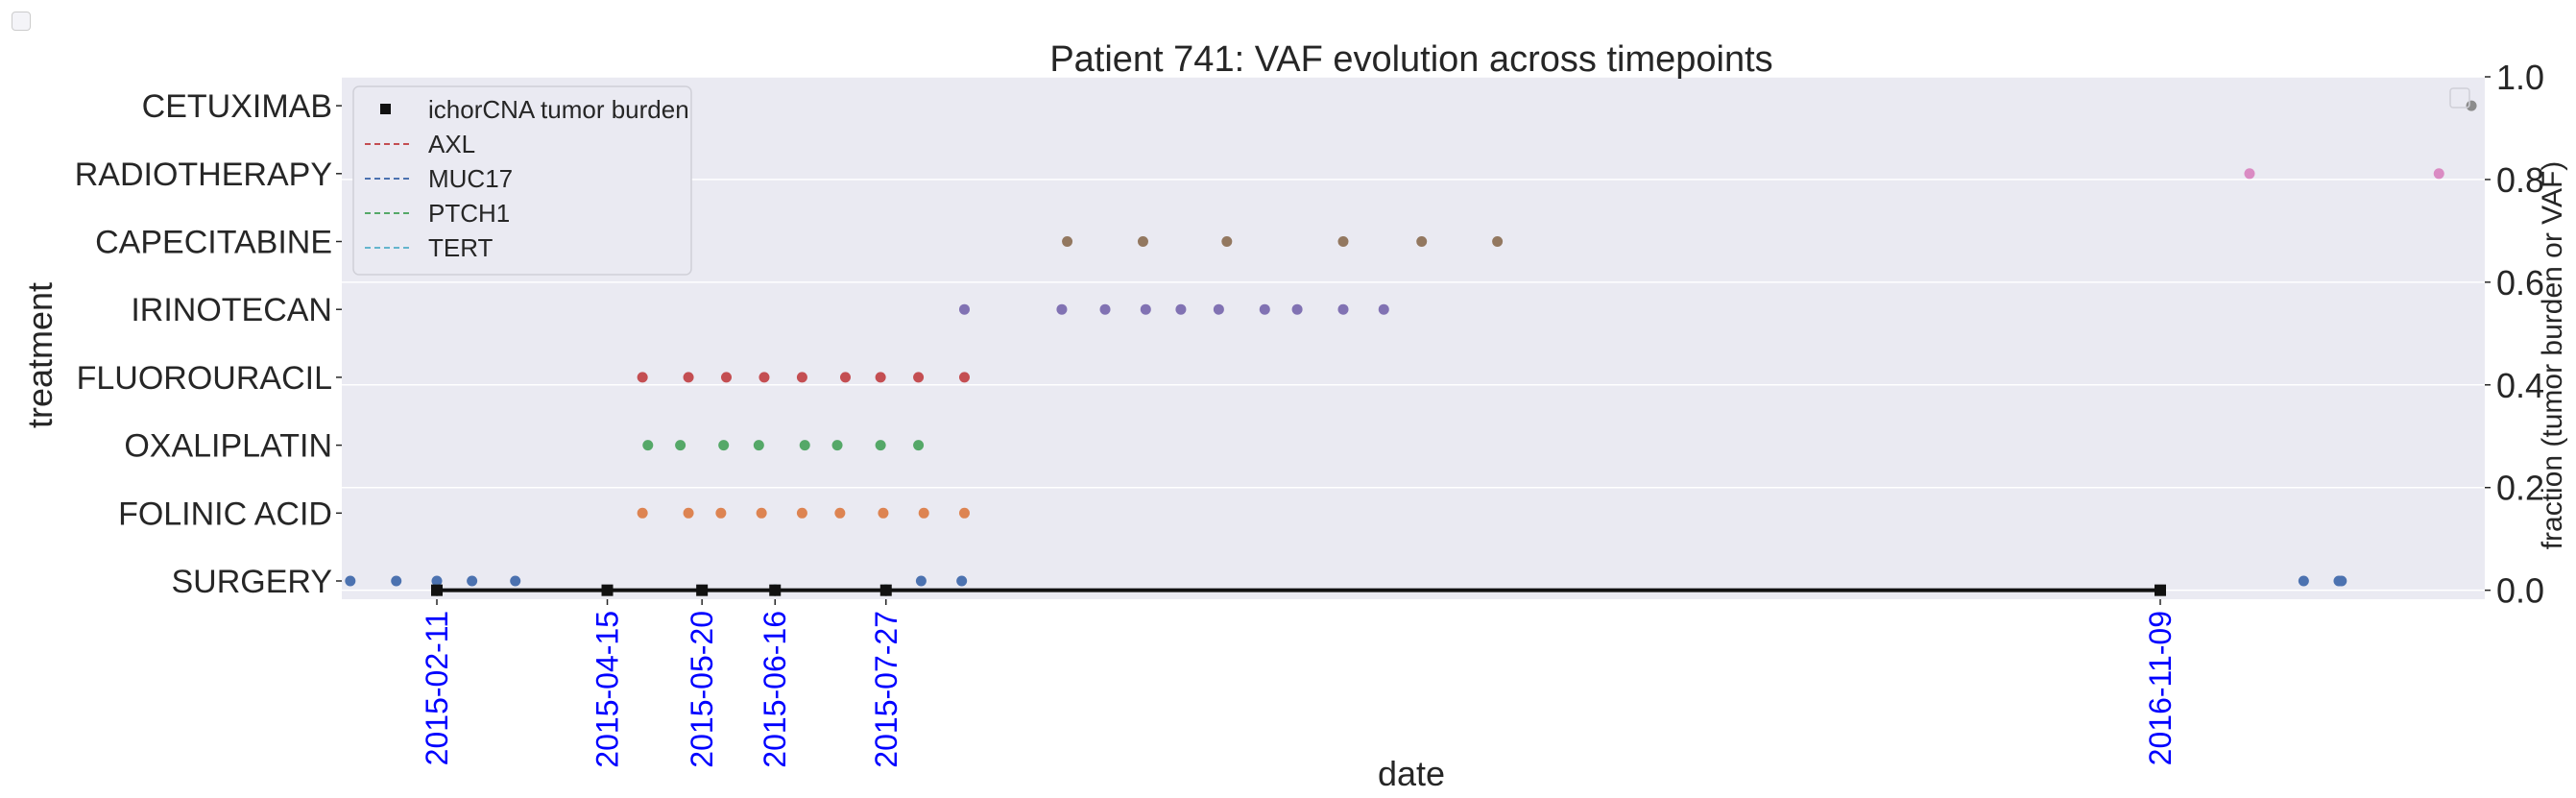  I want to click on right-axis: 0.0 0.2 0.4 0.6 0.8 1.0, so click(2514, 334).